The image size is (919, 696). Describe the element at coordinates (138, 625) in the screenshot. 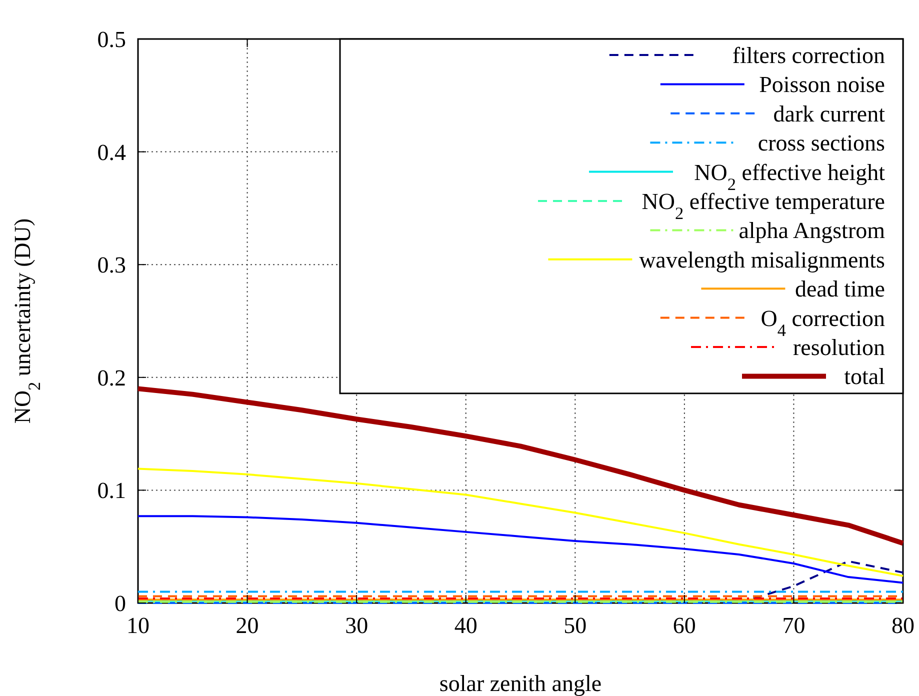

I see `x-tick-label: 10` at that location.